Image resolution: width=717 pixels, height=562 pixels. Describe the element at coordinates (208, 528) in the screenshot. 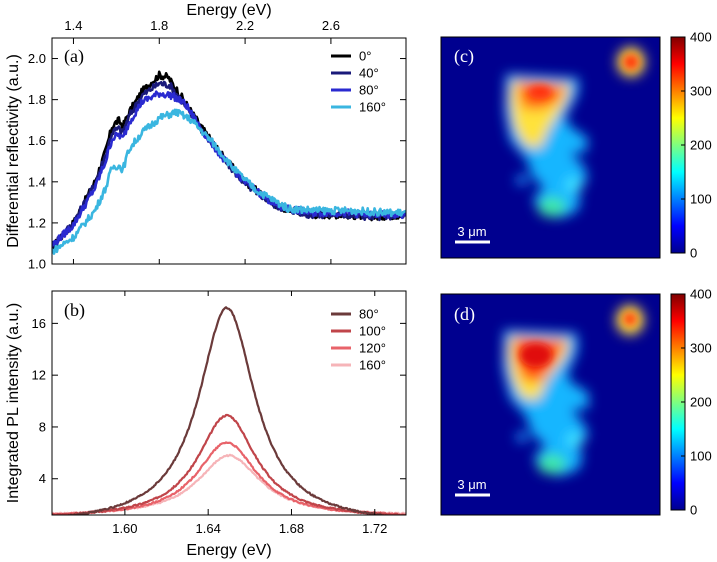

I see `panel-b-xtick-label: 1.64` at that location.